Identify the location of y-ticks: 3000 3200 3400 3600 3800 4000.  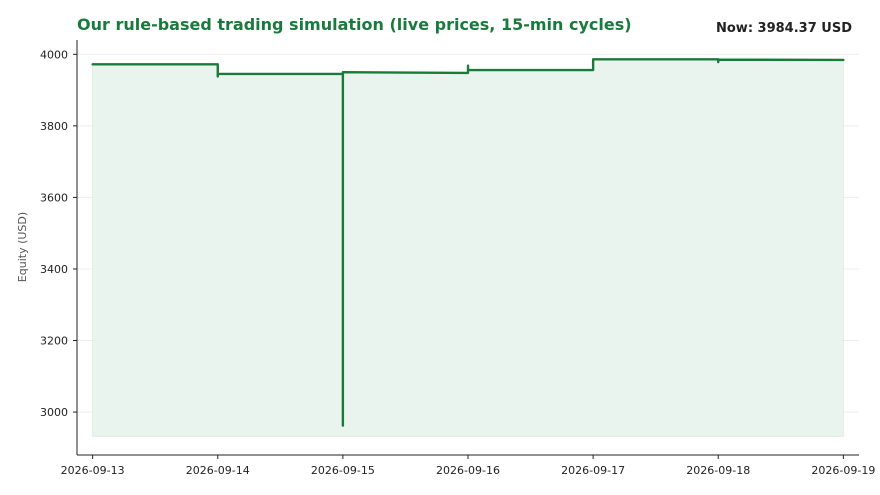
(58, 233).